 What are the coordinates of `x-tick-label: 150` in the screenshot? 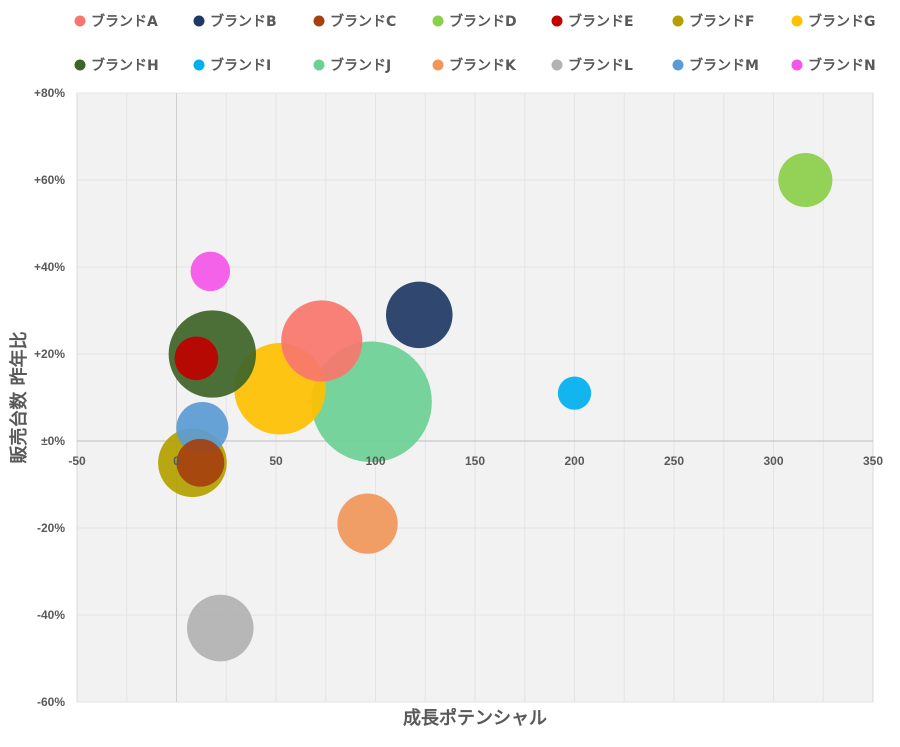 It's located at (475, 461).